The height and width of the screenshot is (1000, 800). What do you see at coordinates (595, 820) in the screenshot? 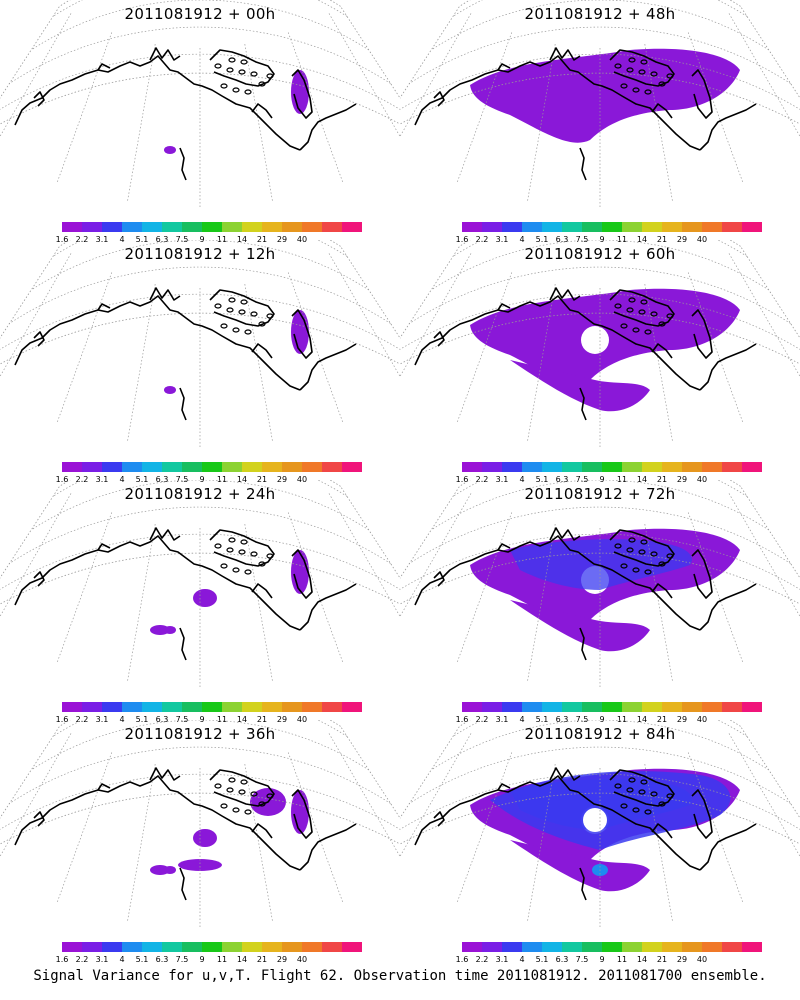
I see `variance-gap` at bounding box center [595, 820].